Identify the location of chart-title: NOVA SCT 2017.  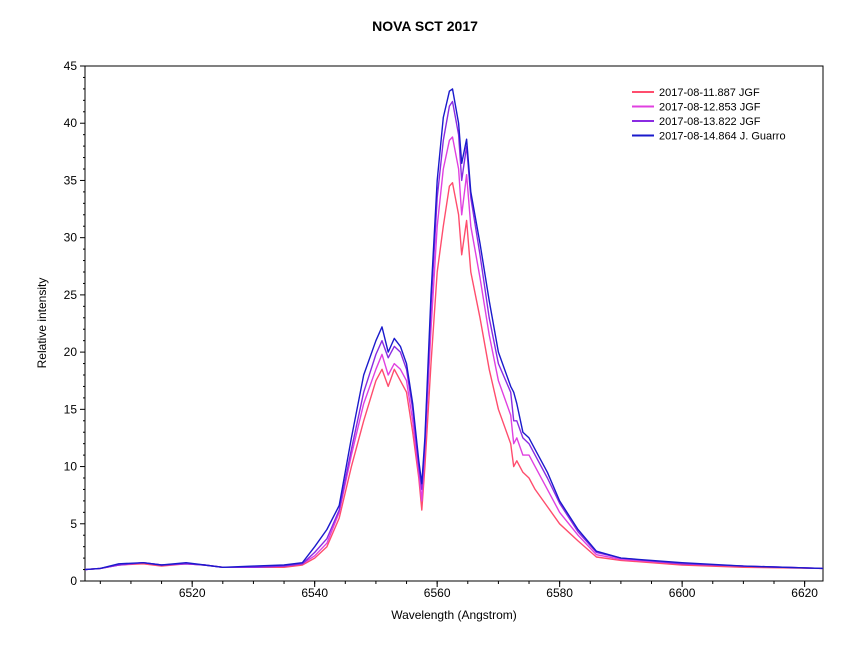
(425, 26).